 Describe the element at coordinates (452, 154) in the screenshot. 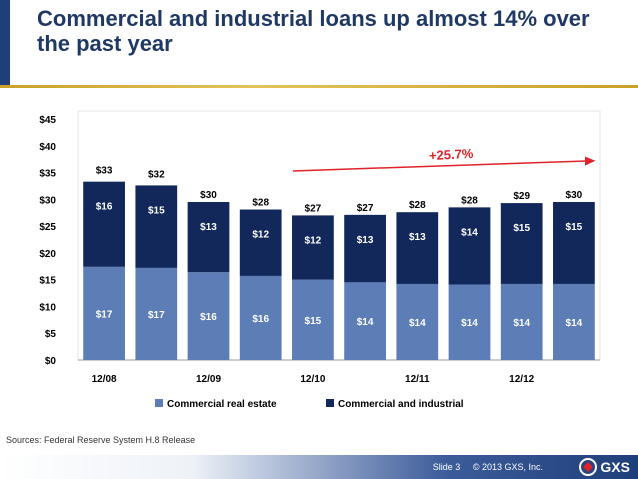

I see `growth-annotation: +25.7%` at that location.